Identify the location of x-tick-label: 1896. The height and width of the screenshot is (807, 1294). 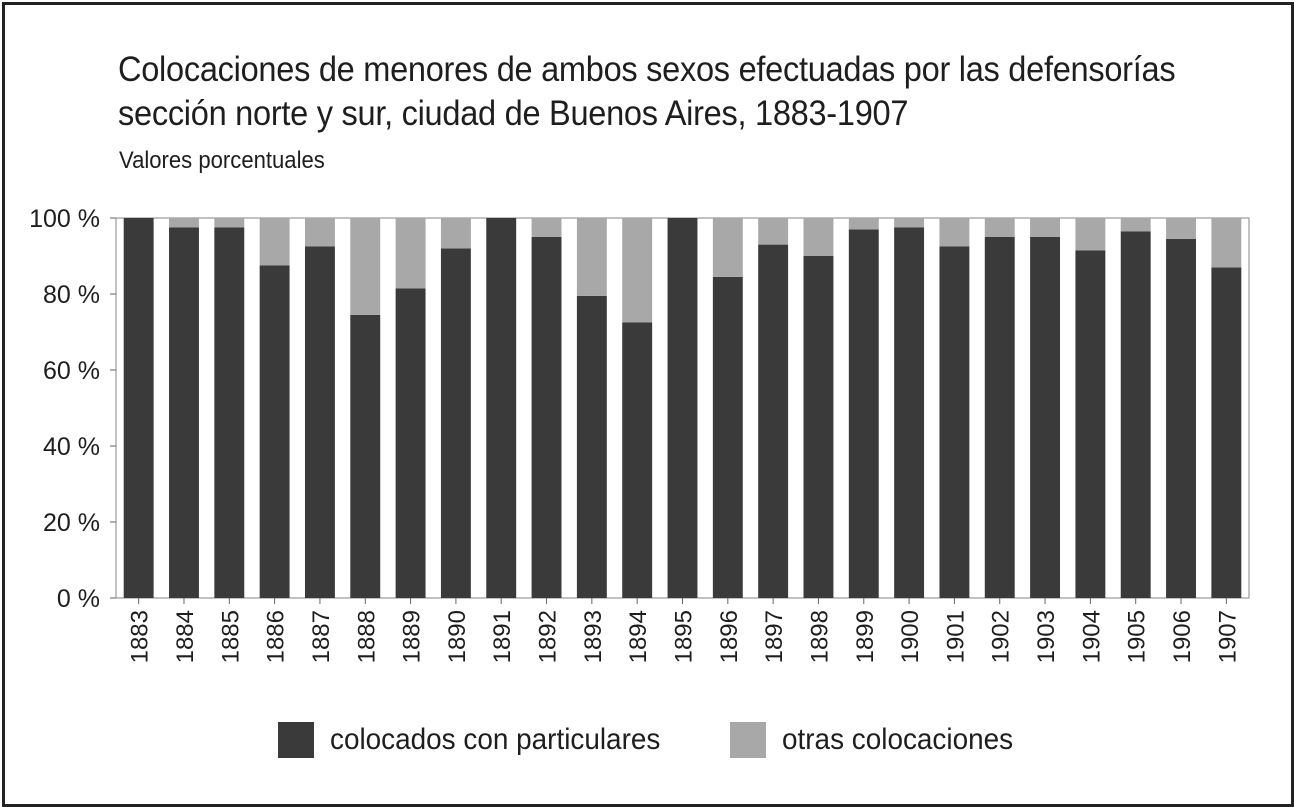
(729, 636).